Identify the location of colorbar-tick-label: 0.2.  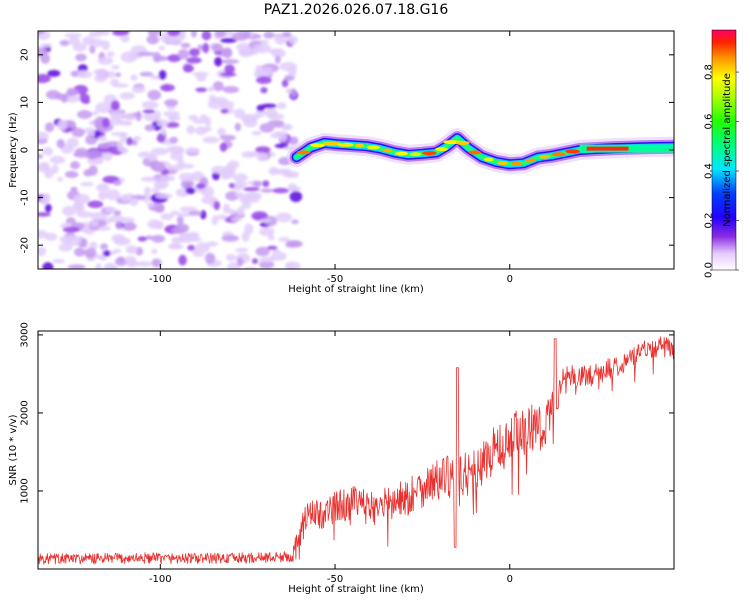
(709, 221).